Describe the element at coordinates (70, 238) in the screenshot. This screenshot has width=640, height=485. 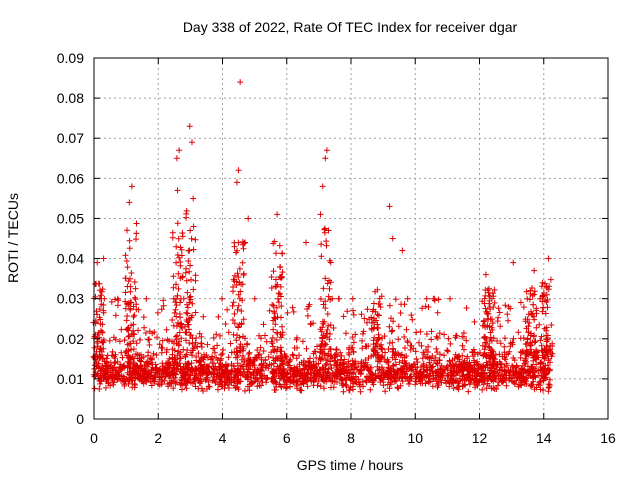
I see `y-tick-labels: 0 0.01 0.02 0.03 0.04 0.05 0.06 0.07 0.08 0.09` at that location.